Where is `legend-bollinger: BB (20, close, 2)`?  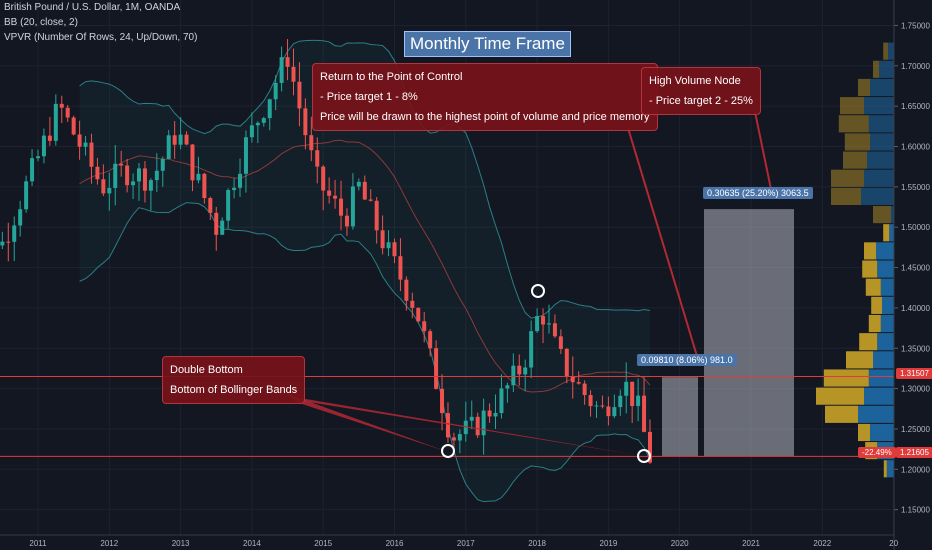
legend-bollinger: BB (20, close, 2) is located at coordinates (41, 22).